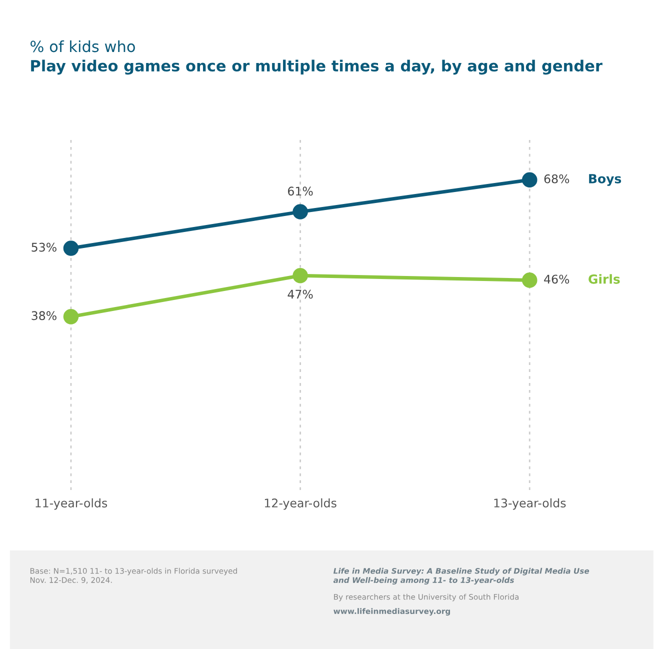 The height and width of the screenshot is (649, 660). Describe the element at coordinates (82, 46) in the screenshot. I see `chart-subtitle: % of kids who` at that location.